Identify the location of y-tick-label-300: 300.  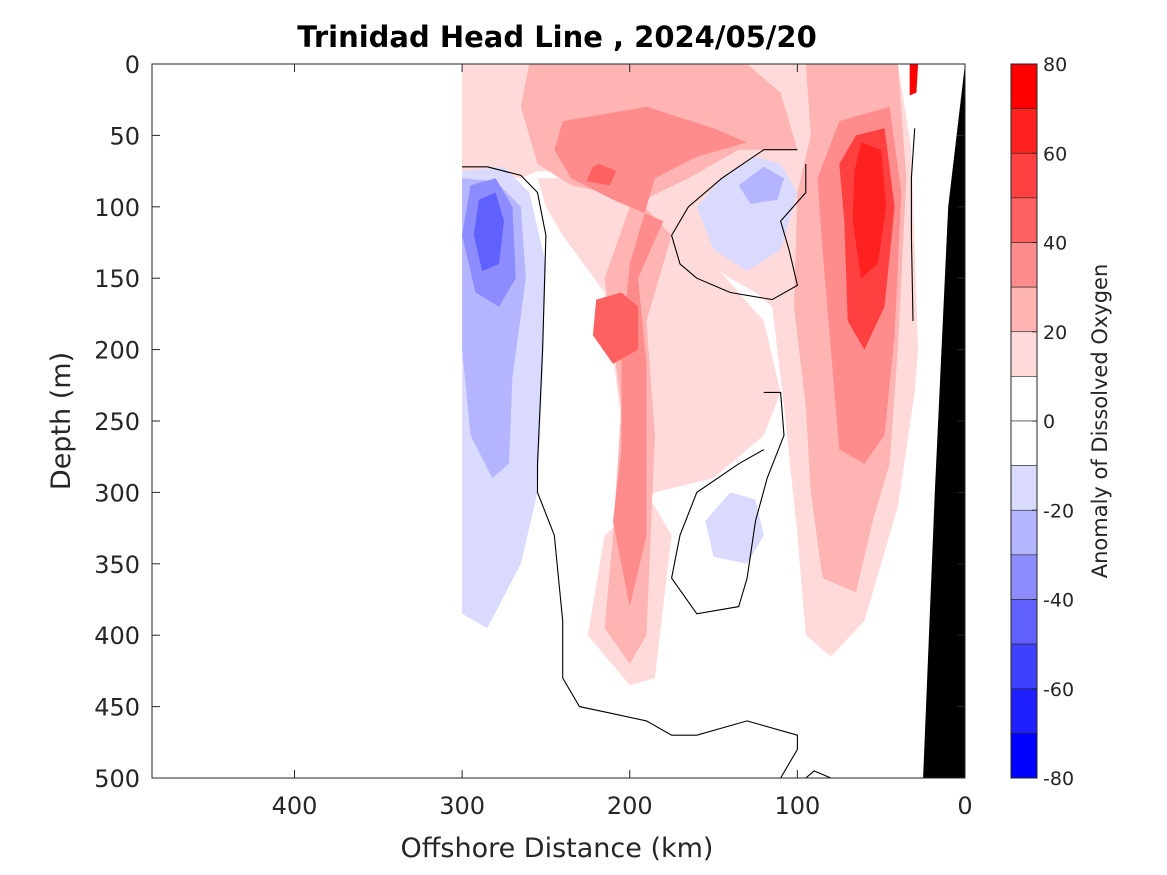
(117, 493).